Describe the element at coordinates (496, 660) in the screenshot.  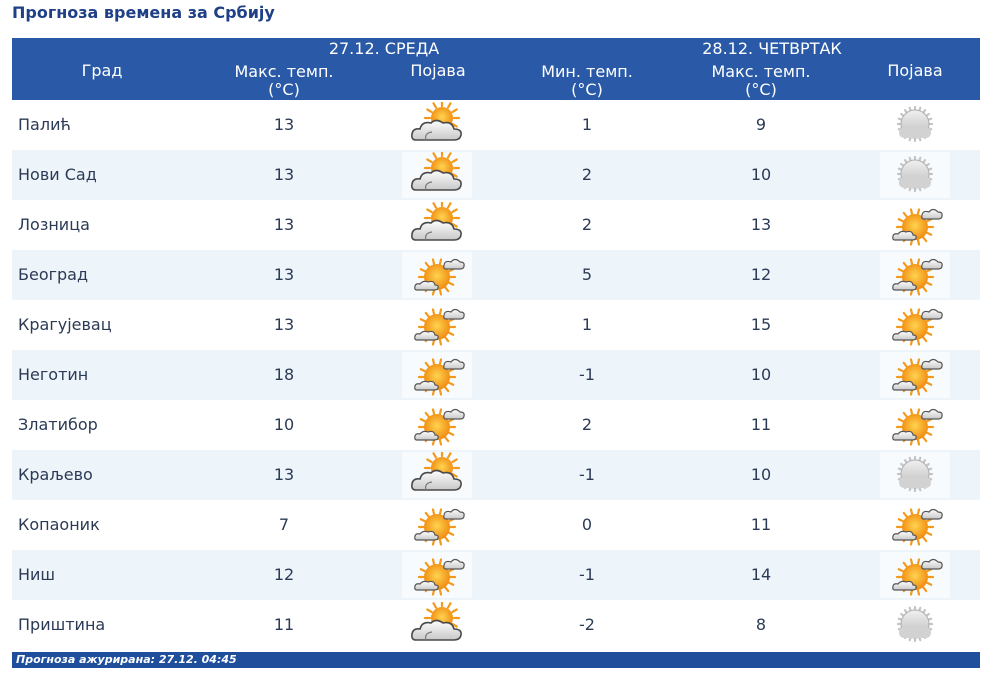
I see `update-footer: Прогноза ажурирана: 27.12. 04:45` at that location.